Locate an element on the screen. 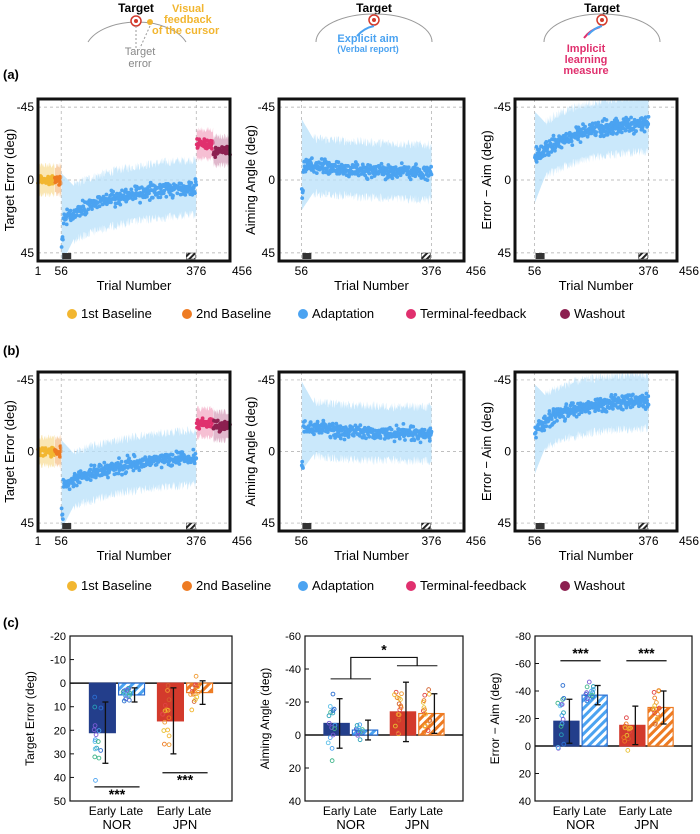 The width and height of the screenshot is (700, 834). x-axis-label: Trial Number is located at coordinates (596, 555).